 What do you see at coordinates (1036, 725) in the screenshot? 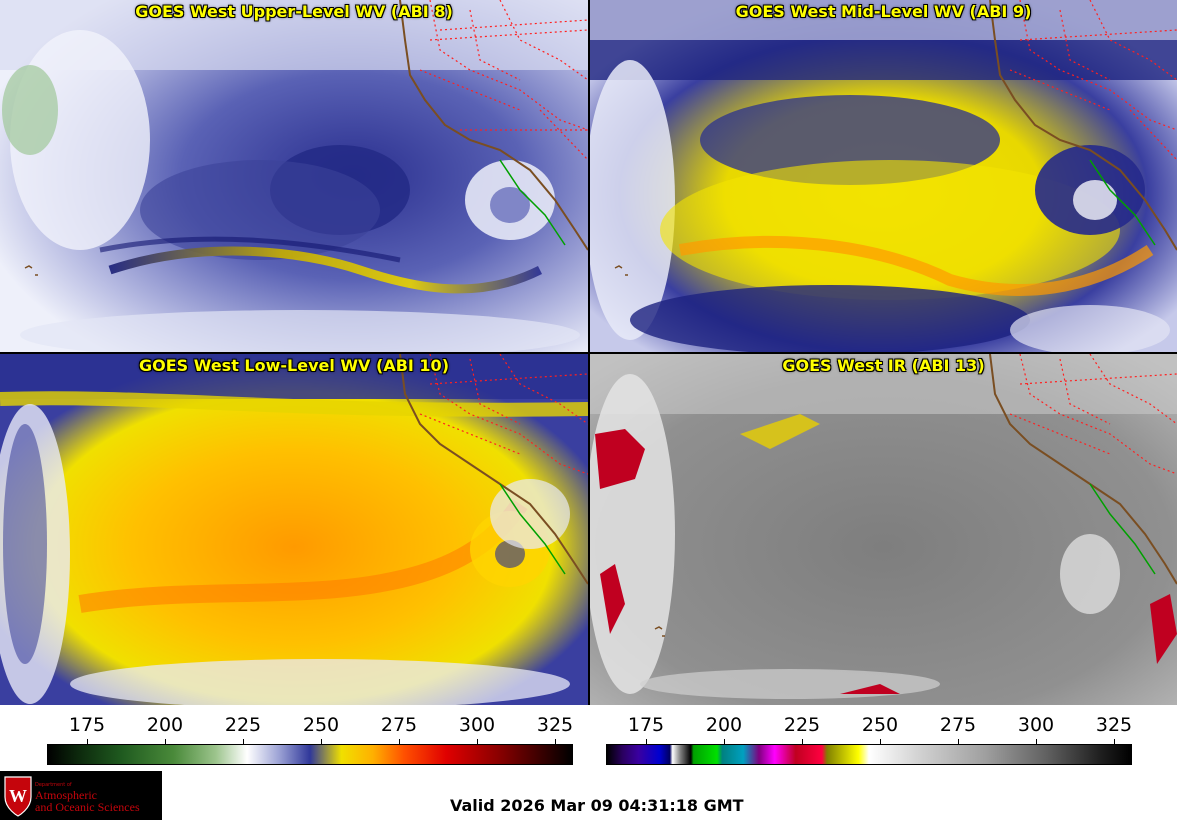
I see `ir-tick-label: 300` at bounding box center [1036, 725].